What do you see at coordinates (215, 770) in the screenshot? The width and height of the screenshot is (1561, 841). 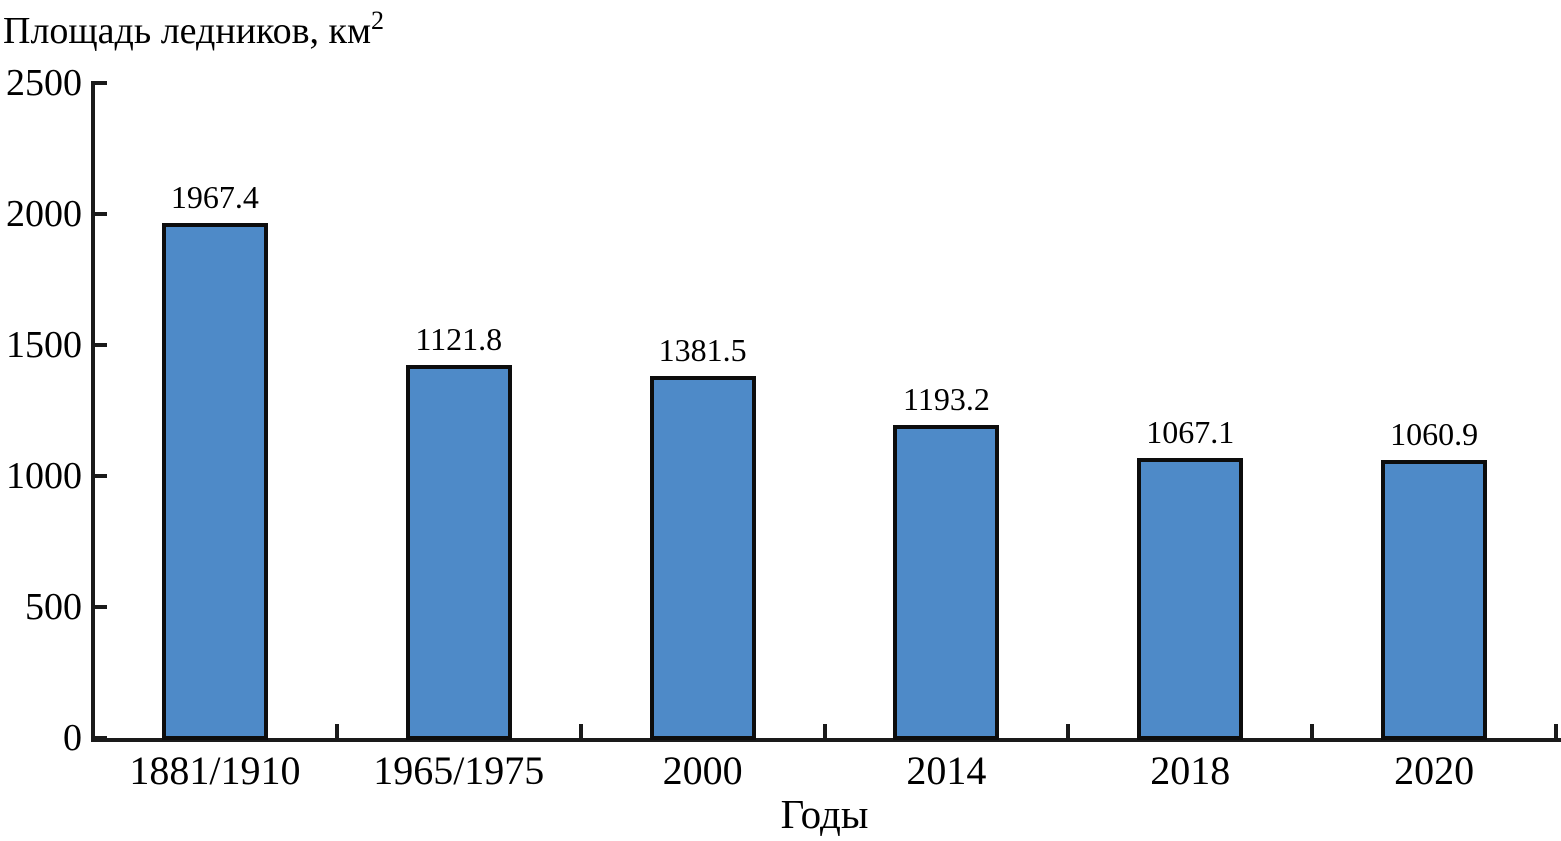 I see `x-tick-label: 1881/1910` at bounding box center [215, 770].